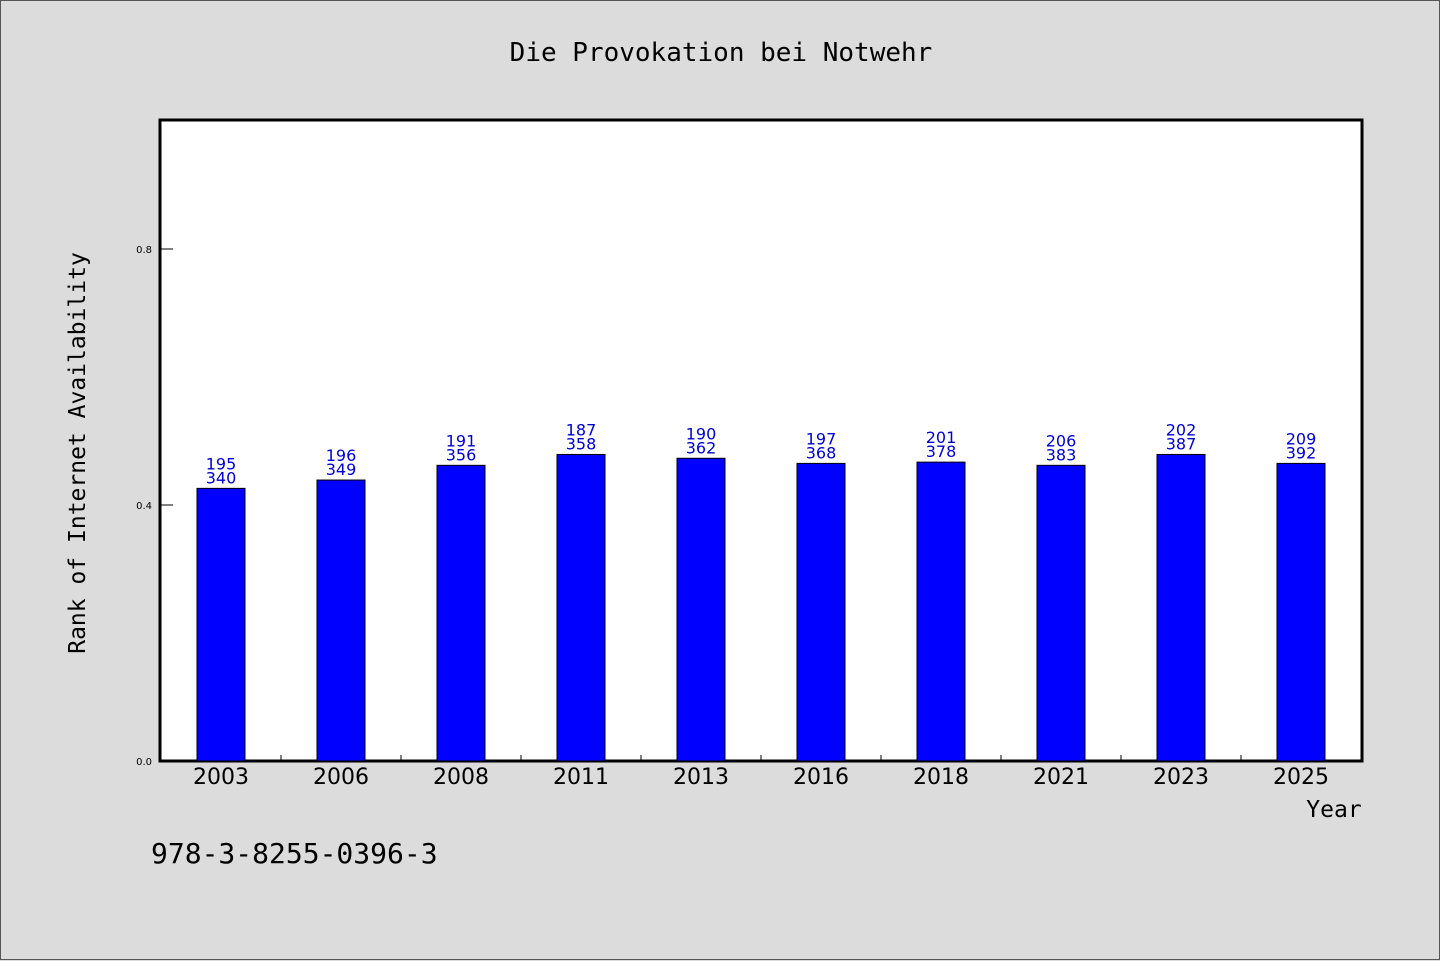 Image resolution: width=1440 pixels, height=961 pixels. I want to click on x-tick-label: 2011, so click(581, 777).